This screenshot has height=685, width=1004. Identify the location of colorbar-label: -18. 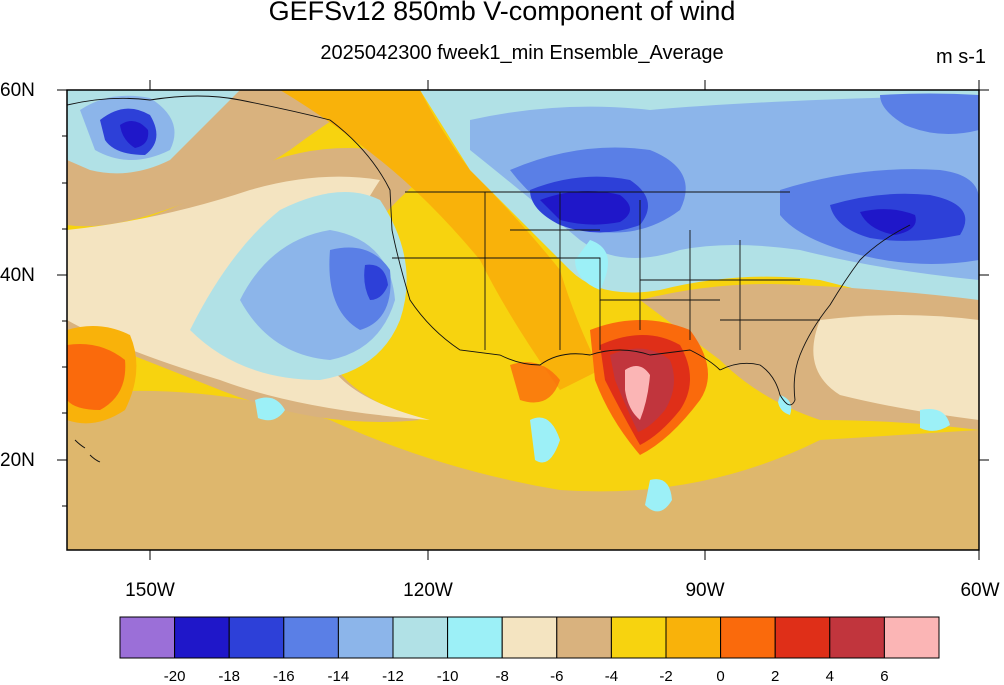
(229, 676).